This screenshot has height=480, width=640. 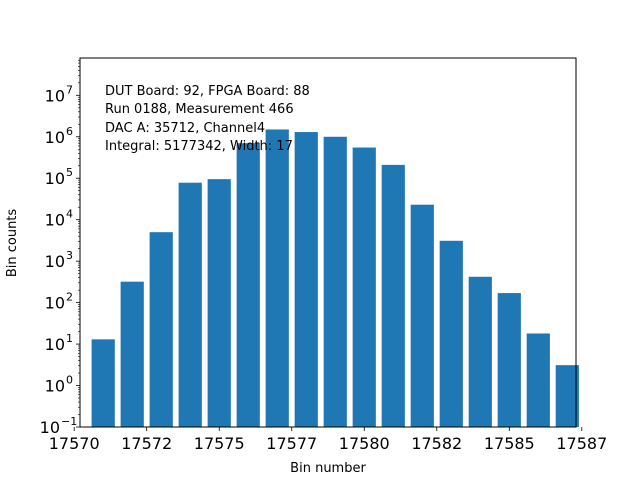 What do you see at coordinates (69, 214) in the screenshot?
I see `y-tick-exponent: 4` at bounding box center [69, 214].